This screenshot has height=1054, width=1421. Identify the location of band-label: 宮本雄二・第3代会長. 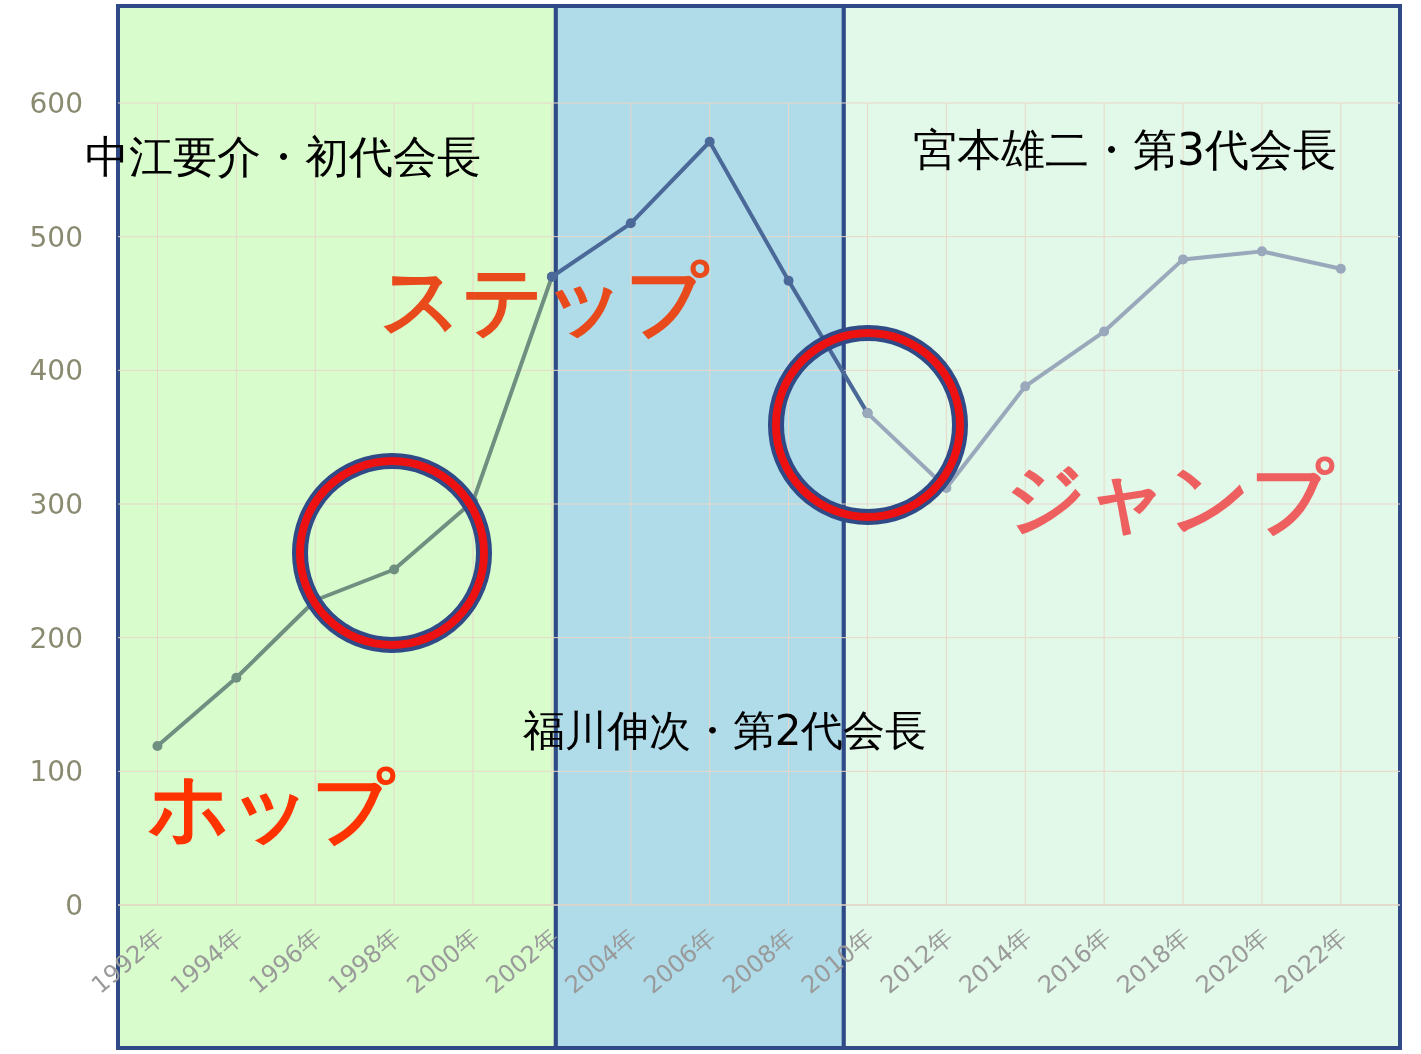
(1125, 149).